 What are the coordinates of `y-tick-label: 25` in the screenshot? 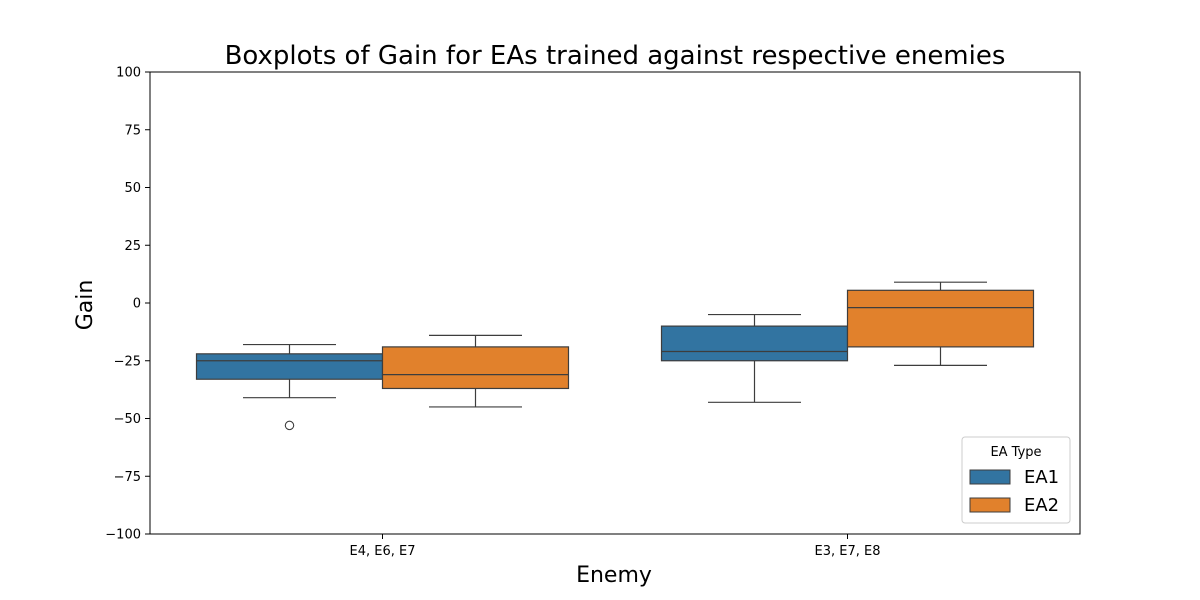 It's located at (132, 246).